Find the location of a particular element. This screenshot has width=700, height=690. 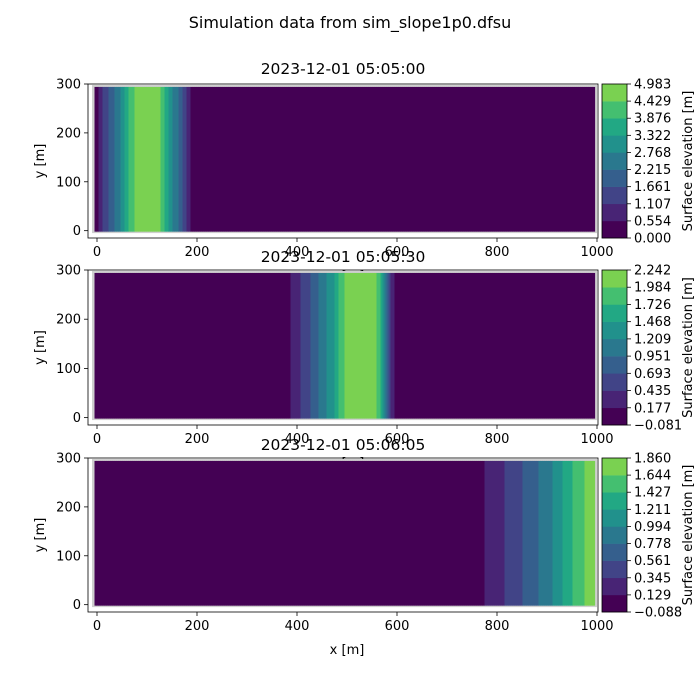

colorbar-label: Surface elevation [m] is located at coordinates (688, 347).